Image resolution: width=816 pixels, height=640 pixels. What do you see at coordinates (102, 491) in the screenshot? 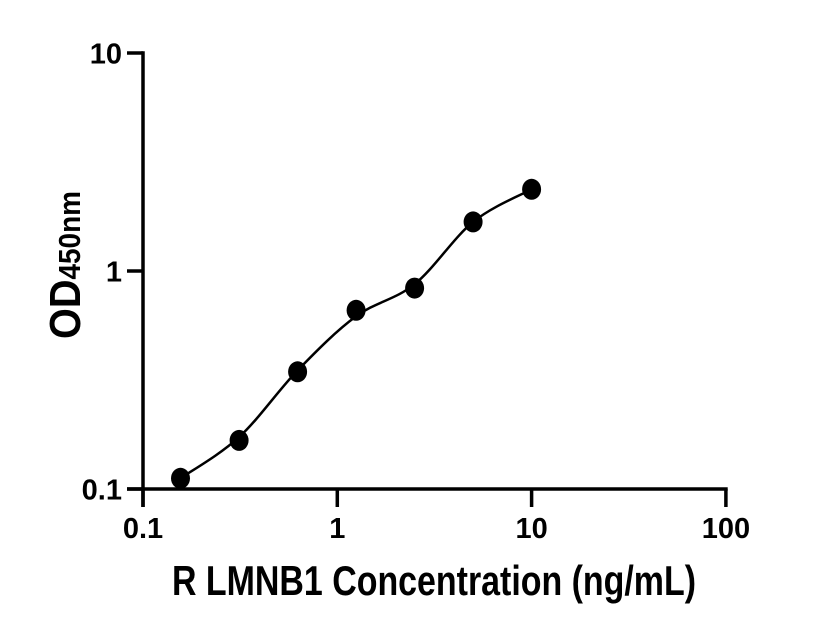
I see `y-tick-label: 0.1` at bounding box center [102, 491].